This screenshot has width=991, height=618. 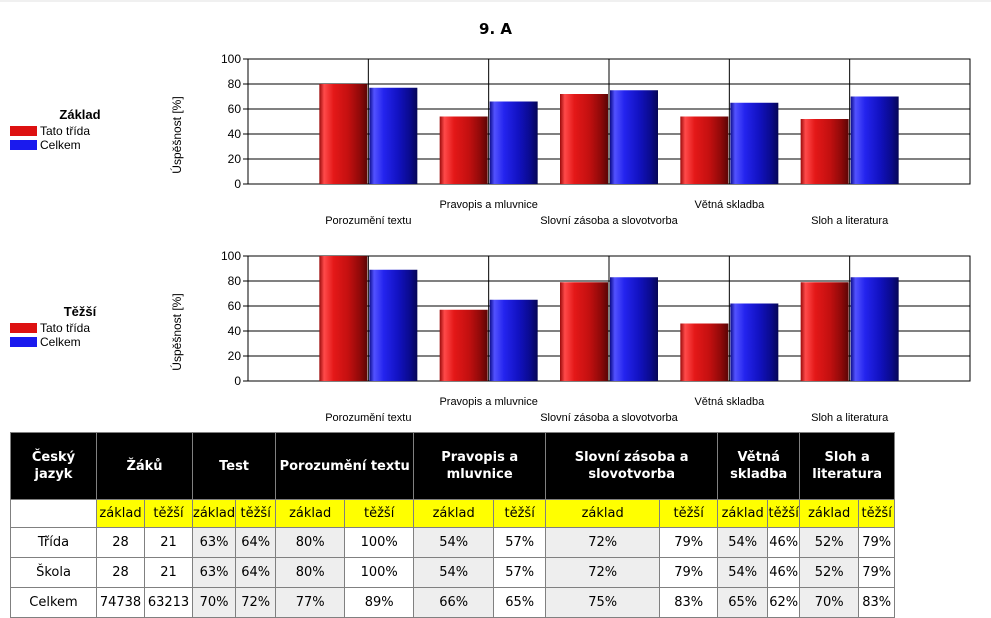 I want to click on header-cesky-jazyk: Český jazyk, so click(x=53, y=466).